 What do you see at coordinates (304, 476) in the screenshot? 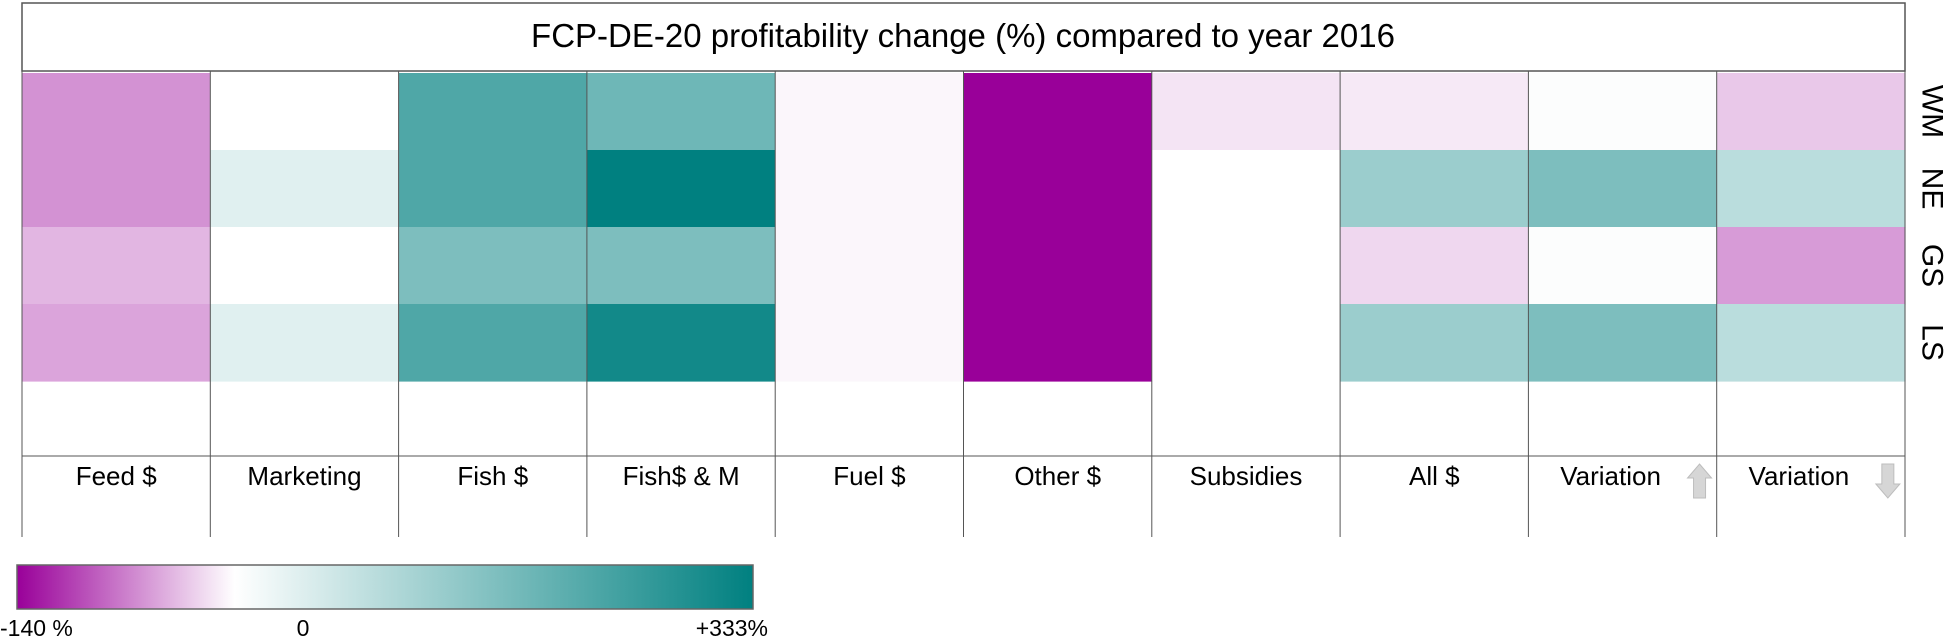
I see `column-label: Marketing` at bounding box center [304, 476].